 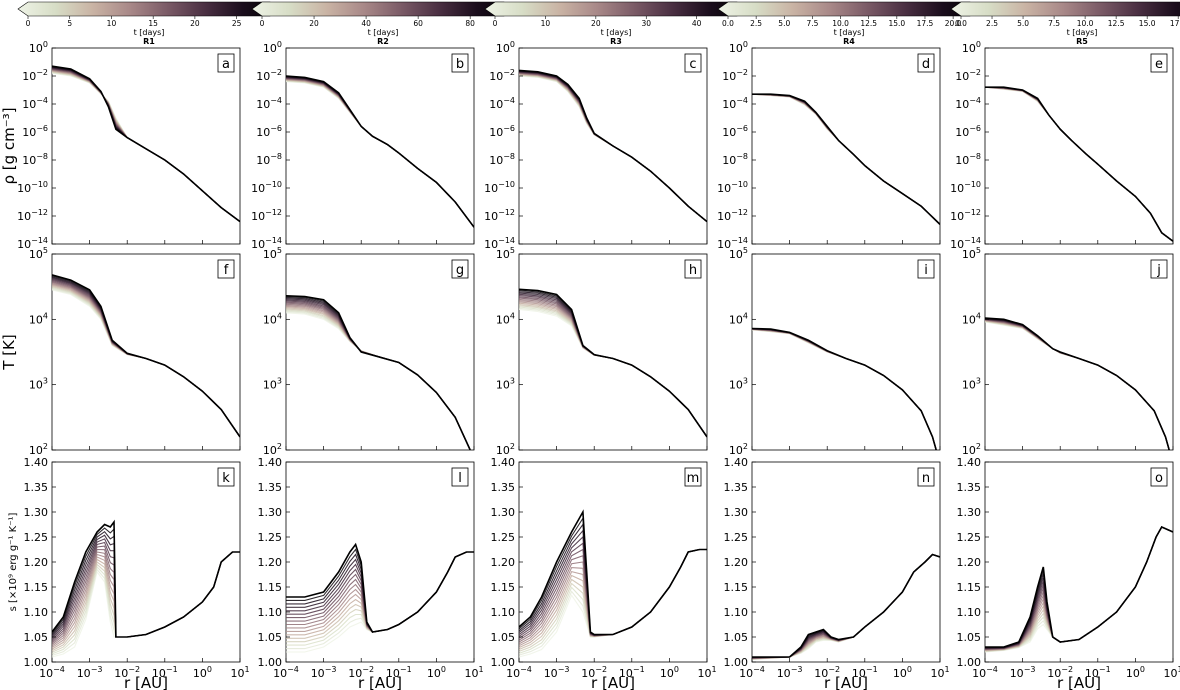 What do you see at coordinates (992, 23) in the screenshot?
I see `colorbar-tick-label: 2.5` at bounding box center [992, 23].